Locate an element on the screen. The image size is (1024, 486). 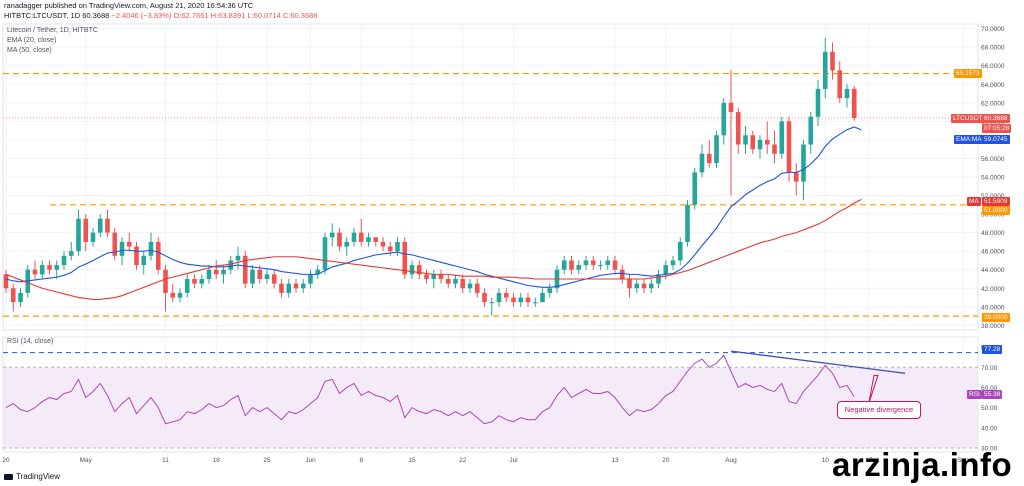
price-tick-label: 40.0000 is located at coordinates (993, 307).